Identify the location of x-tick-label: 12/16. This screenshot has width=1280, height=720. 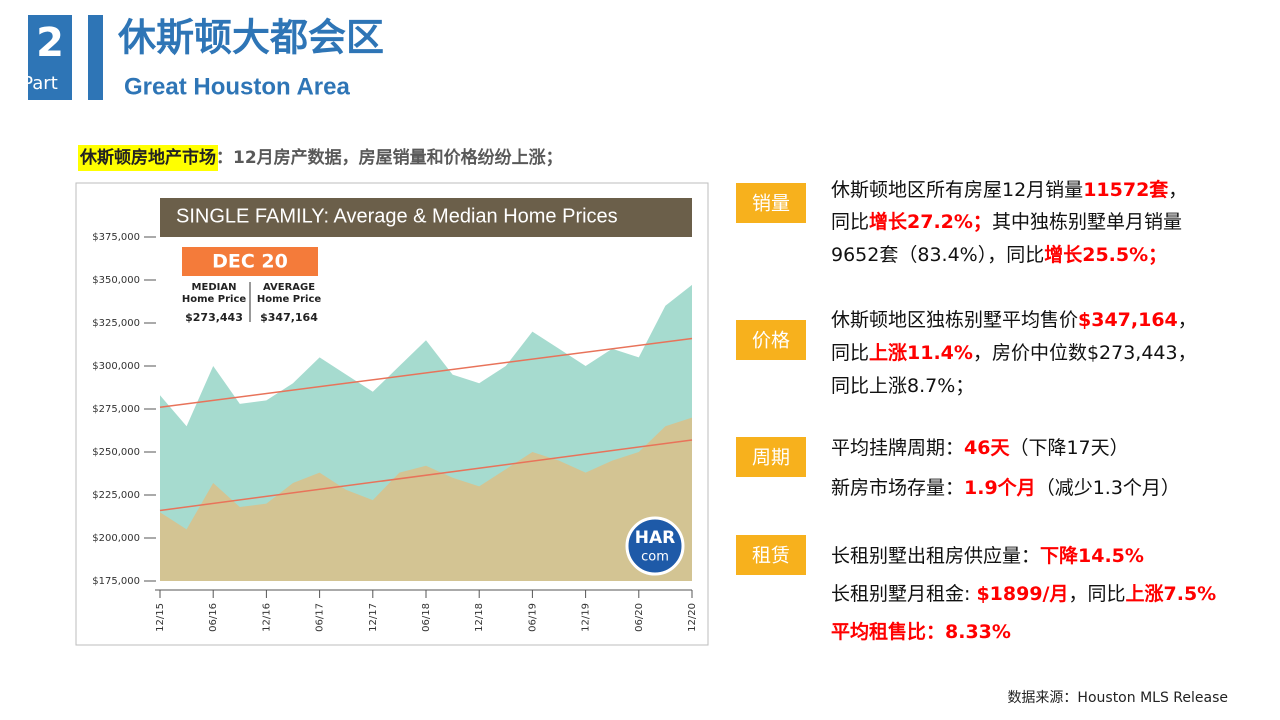
(266, 617).